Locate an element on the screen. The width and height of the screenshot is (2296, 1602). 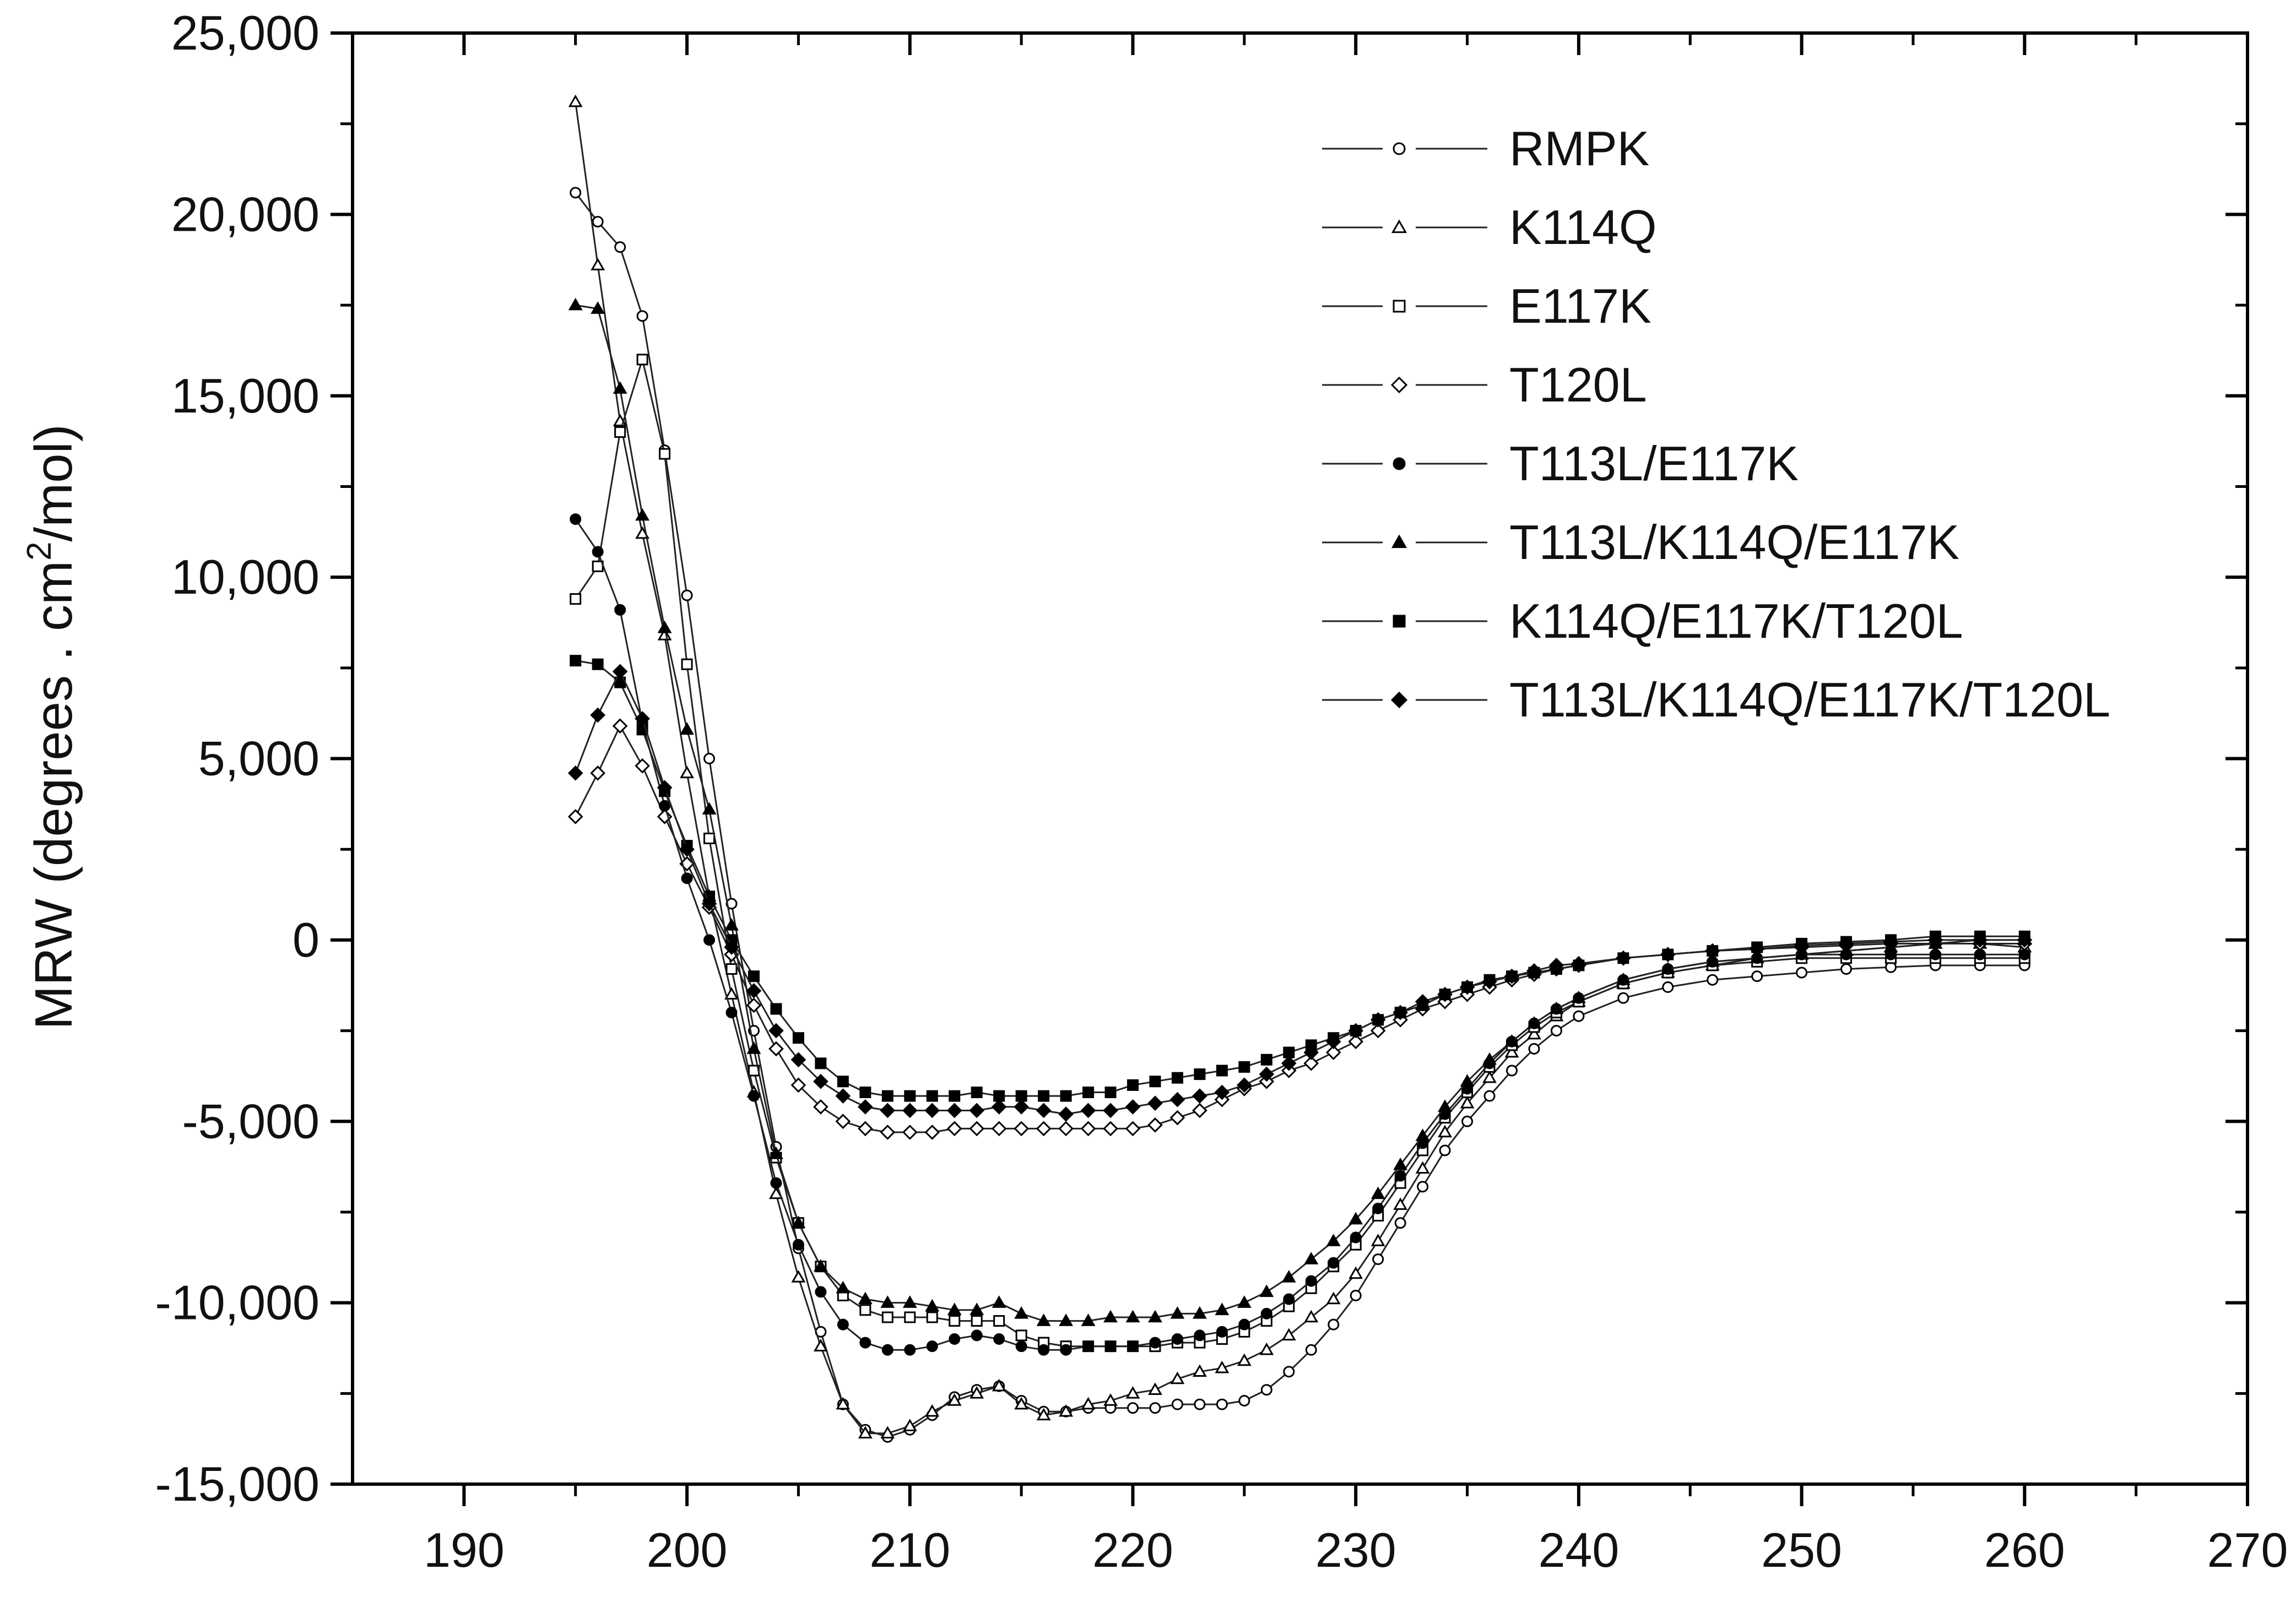
legend-item: RMPK is located at coordinates (1485, 148).